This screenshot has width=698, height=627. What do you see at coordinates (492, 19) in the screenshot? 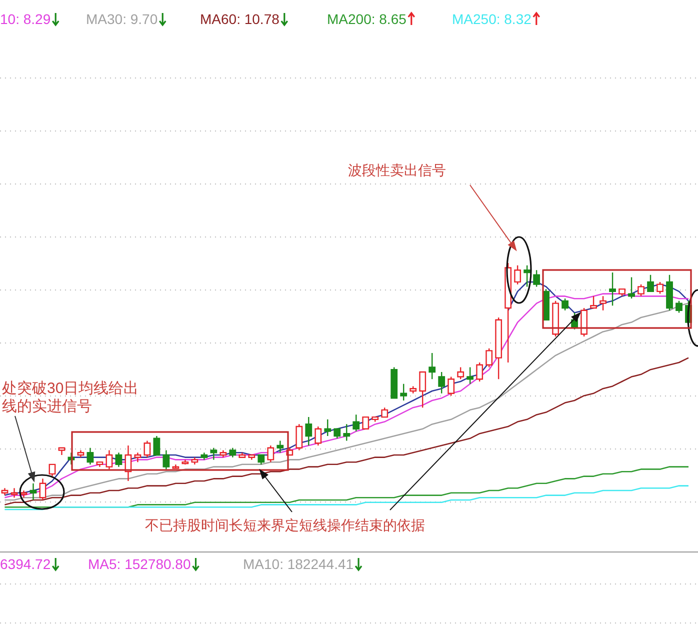
I see `text: MA250: 8.32` at bounding box center [492, 19].